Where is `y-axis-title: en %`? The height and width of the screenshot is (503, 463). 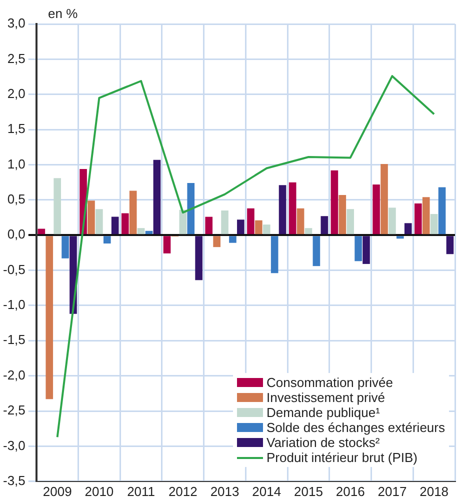
y-axis-title: en % is located at coordinates (63, 13).